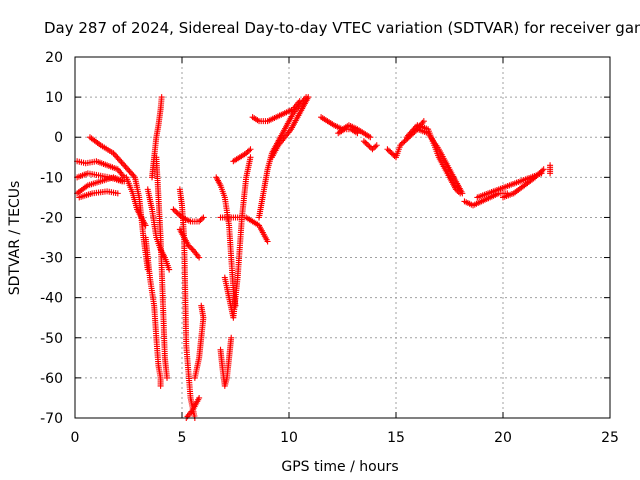 The image size is (640, 480). I want to click on x-tick-label: 25, so click(610, 438).